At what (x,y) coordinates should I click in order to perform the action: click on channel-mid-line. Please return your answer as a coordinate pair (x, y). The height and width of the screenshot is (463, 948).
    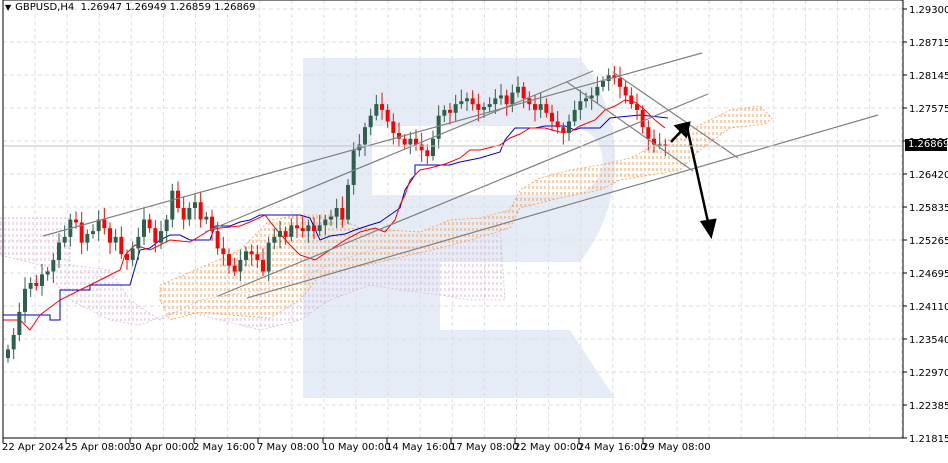
    Looking at the image, I should click on (399, 151).